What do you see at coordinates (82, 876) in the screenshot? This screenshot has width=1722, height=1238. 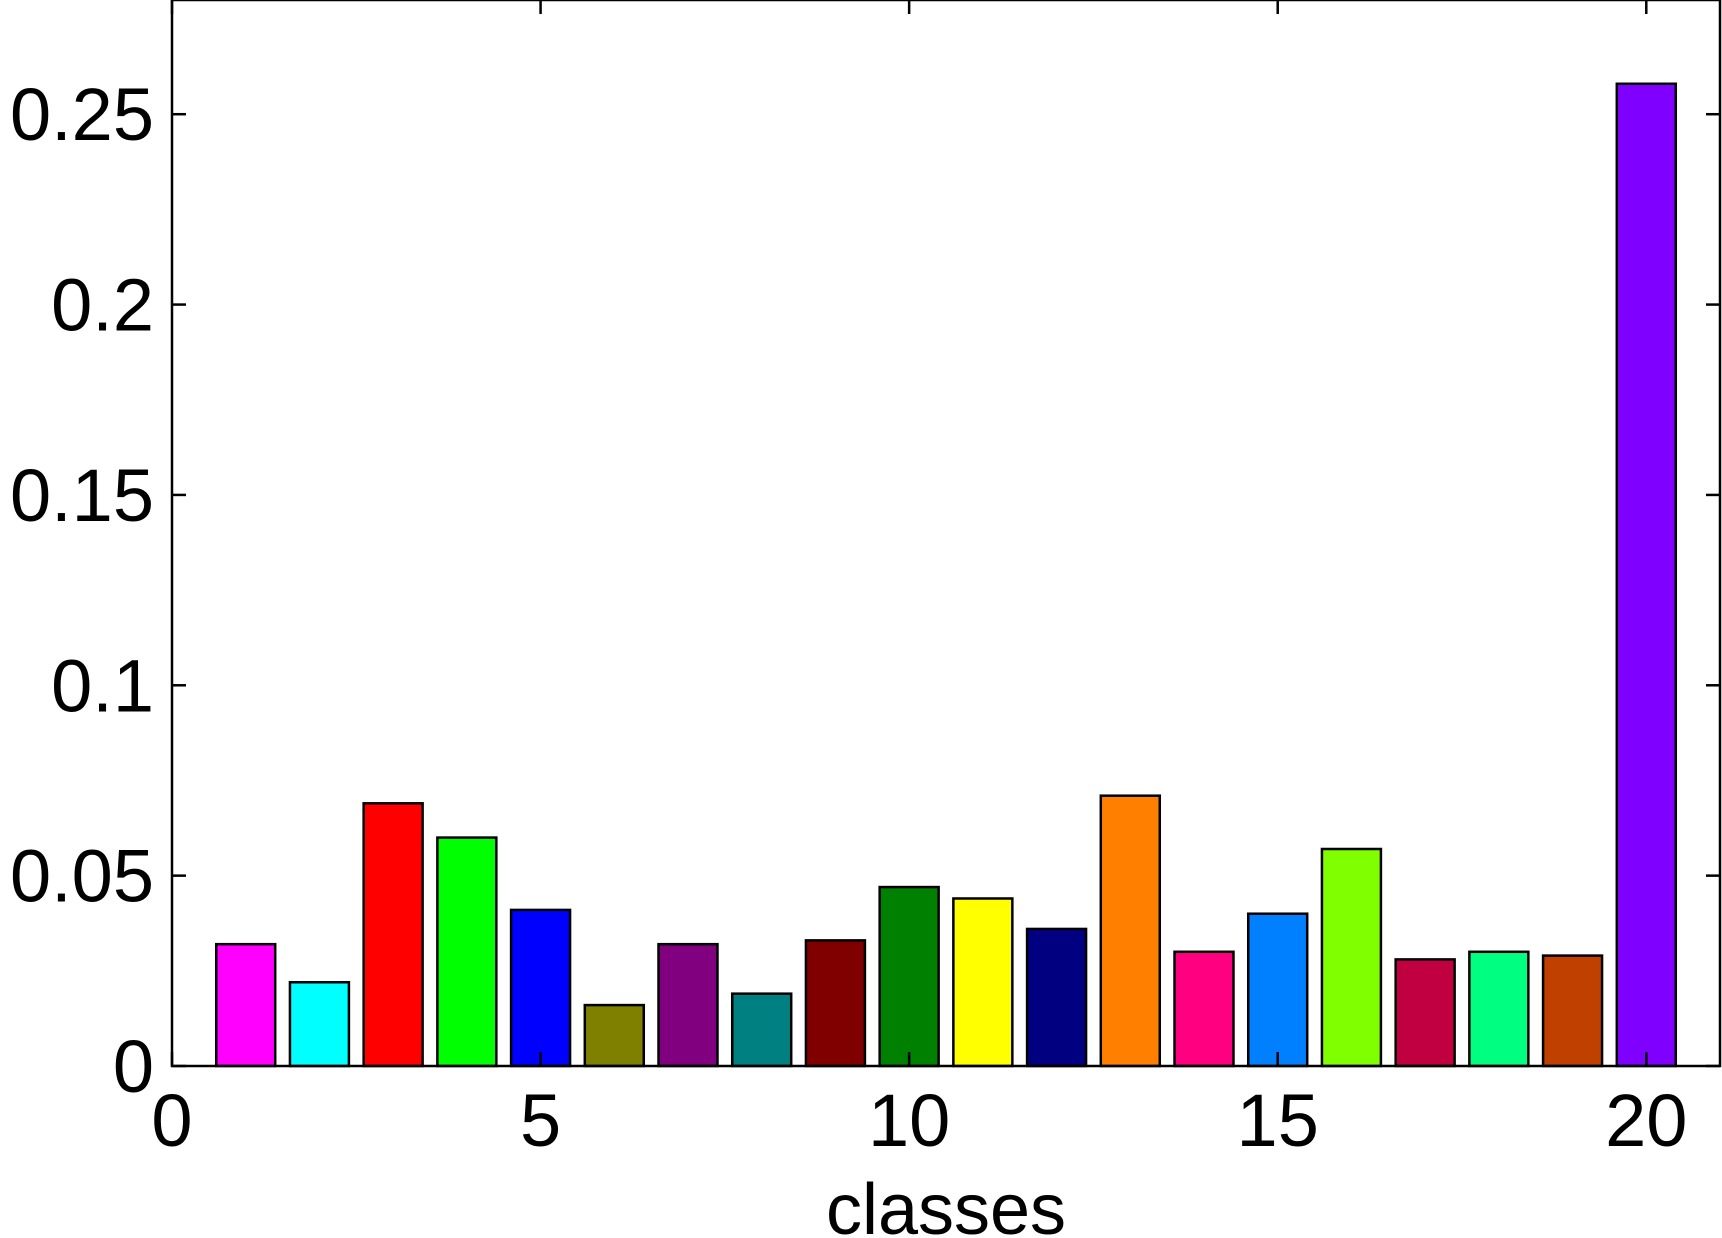 I see `y-tick-label: 0.05` at bounding box center [82, 876].